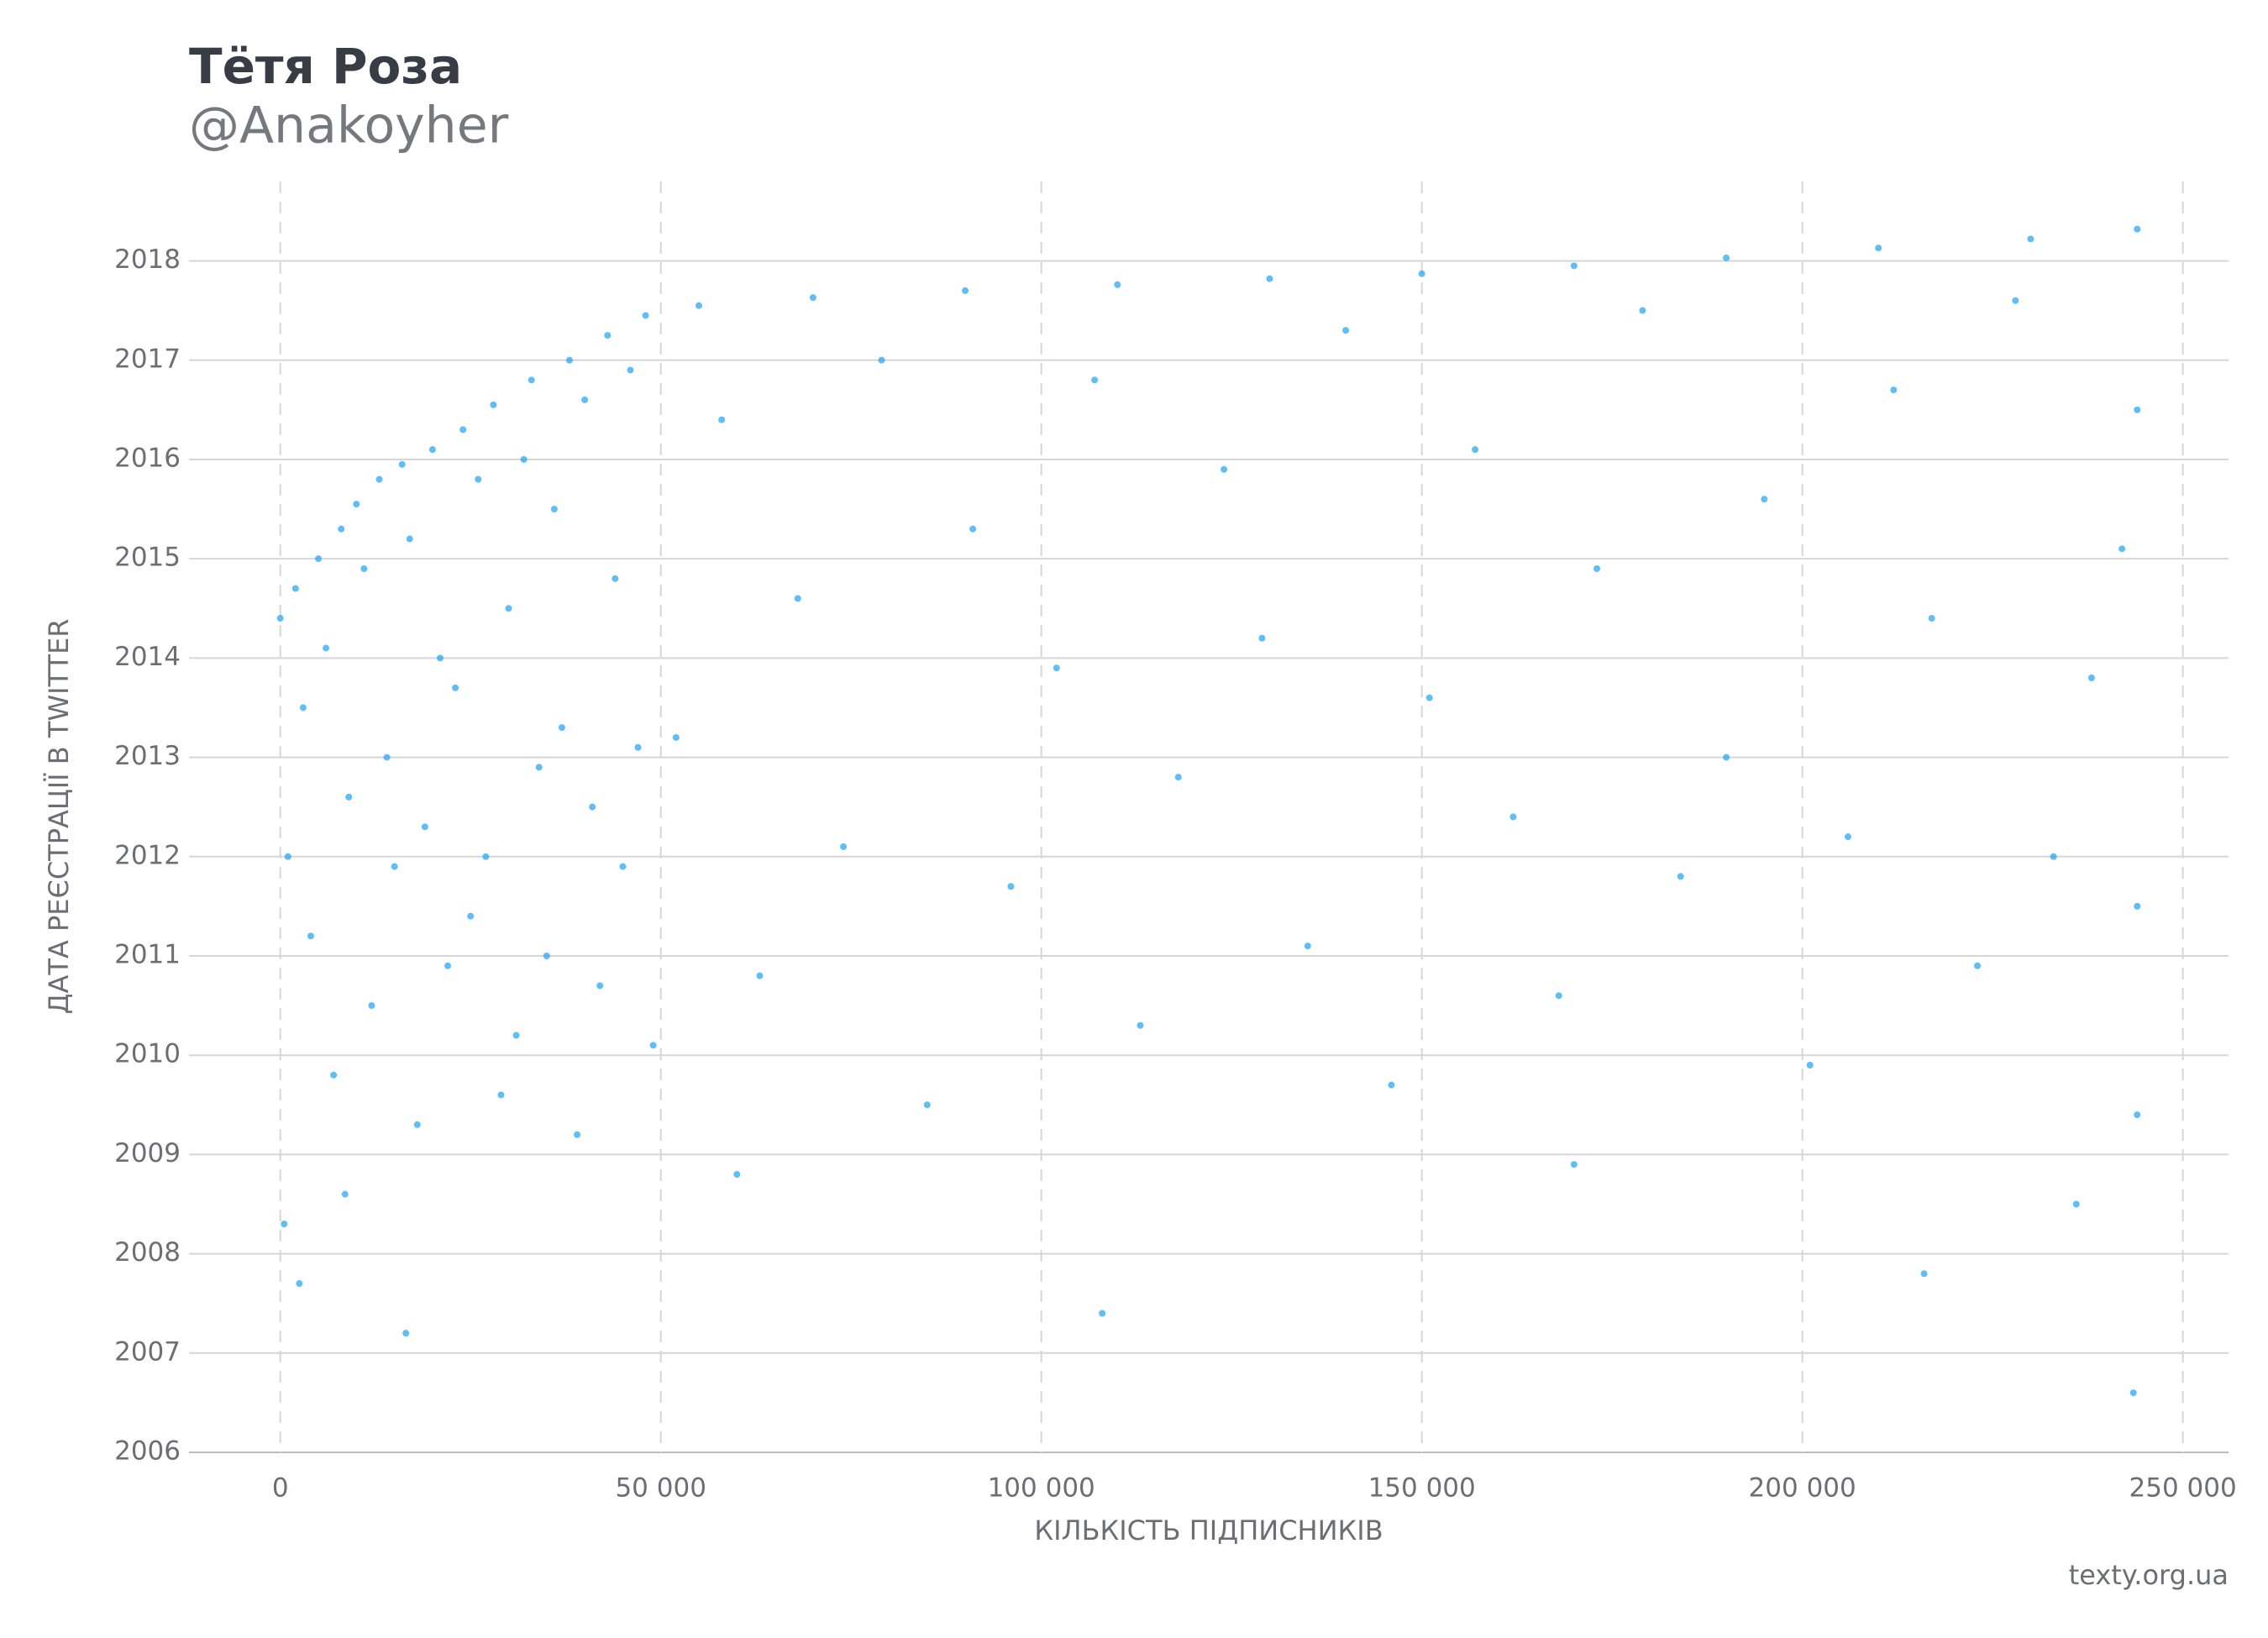 The height and width of the screenshot is (1638, 2268). What do you see at coordinates (2183, 1488) in the screenshot?
I see `x-tick-label: 250 000` at bounding box center [2183, 1488].